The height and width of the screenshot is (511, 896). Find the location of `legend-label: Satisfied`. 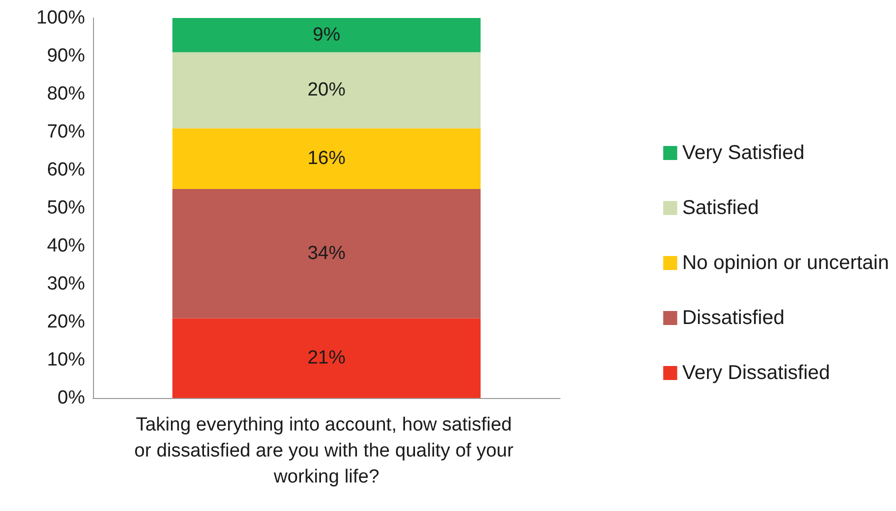

legend-label: Satisfied is located at coordinates (720, 208).